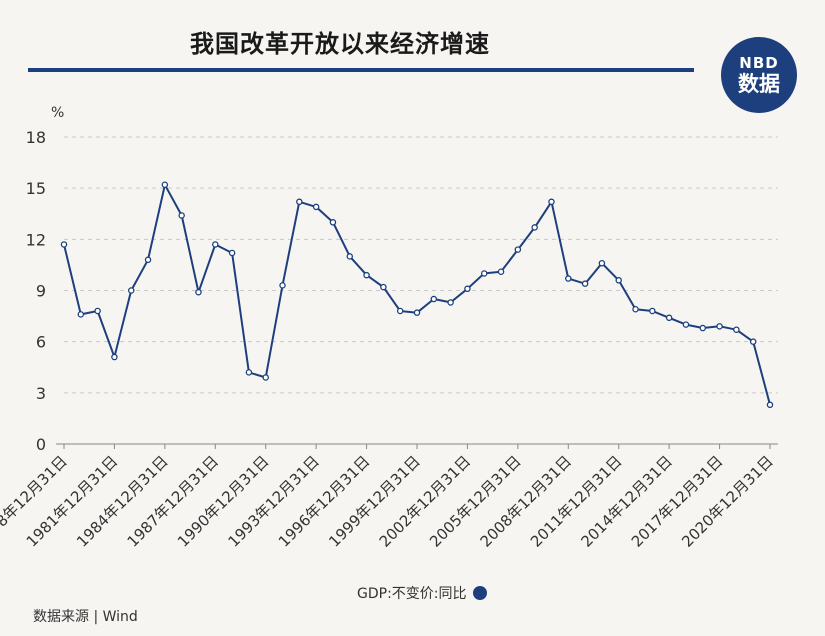 The image size is (825, 636). Describe the element at coordinates (41, 342) in the screenshot. I see `y-tick-label: 6` at that location.